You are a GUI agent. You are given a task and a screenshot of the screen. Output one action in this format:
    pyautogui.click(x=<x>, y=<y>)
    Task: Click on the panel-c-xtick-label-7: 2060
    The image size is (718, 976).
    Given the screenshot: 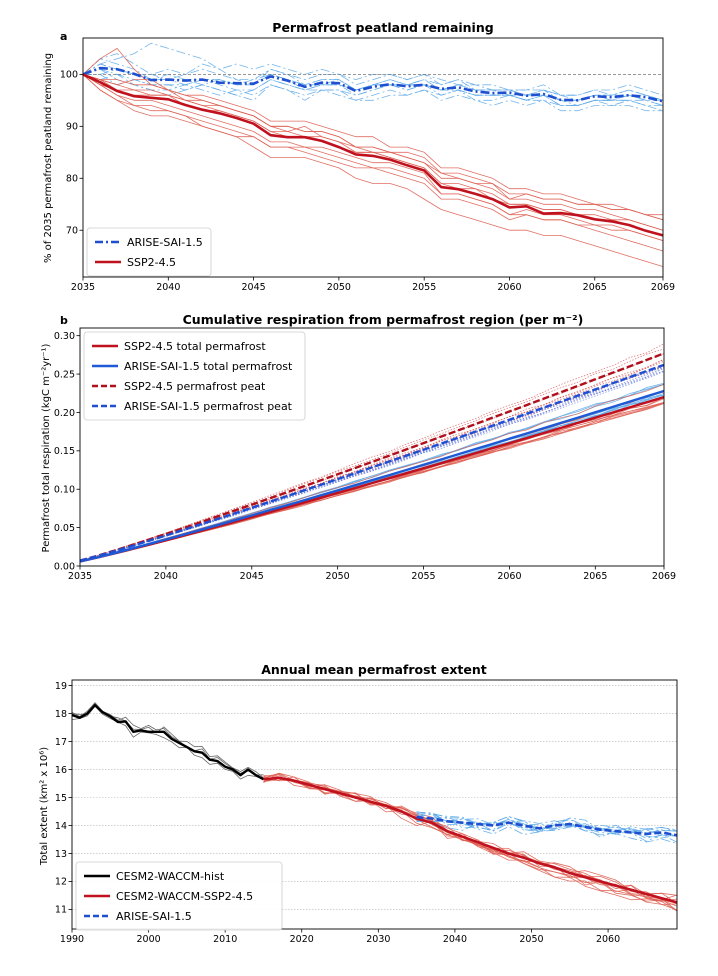 What is the action you would take?
    pyautogui.click(x=608, y=939)
    